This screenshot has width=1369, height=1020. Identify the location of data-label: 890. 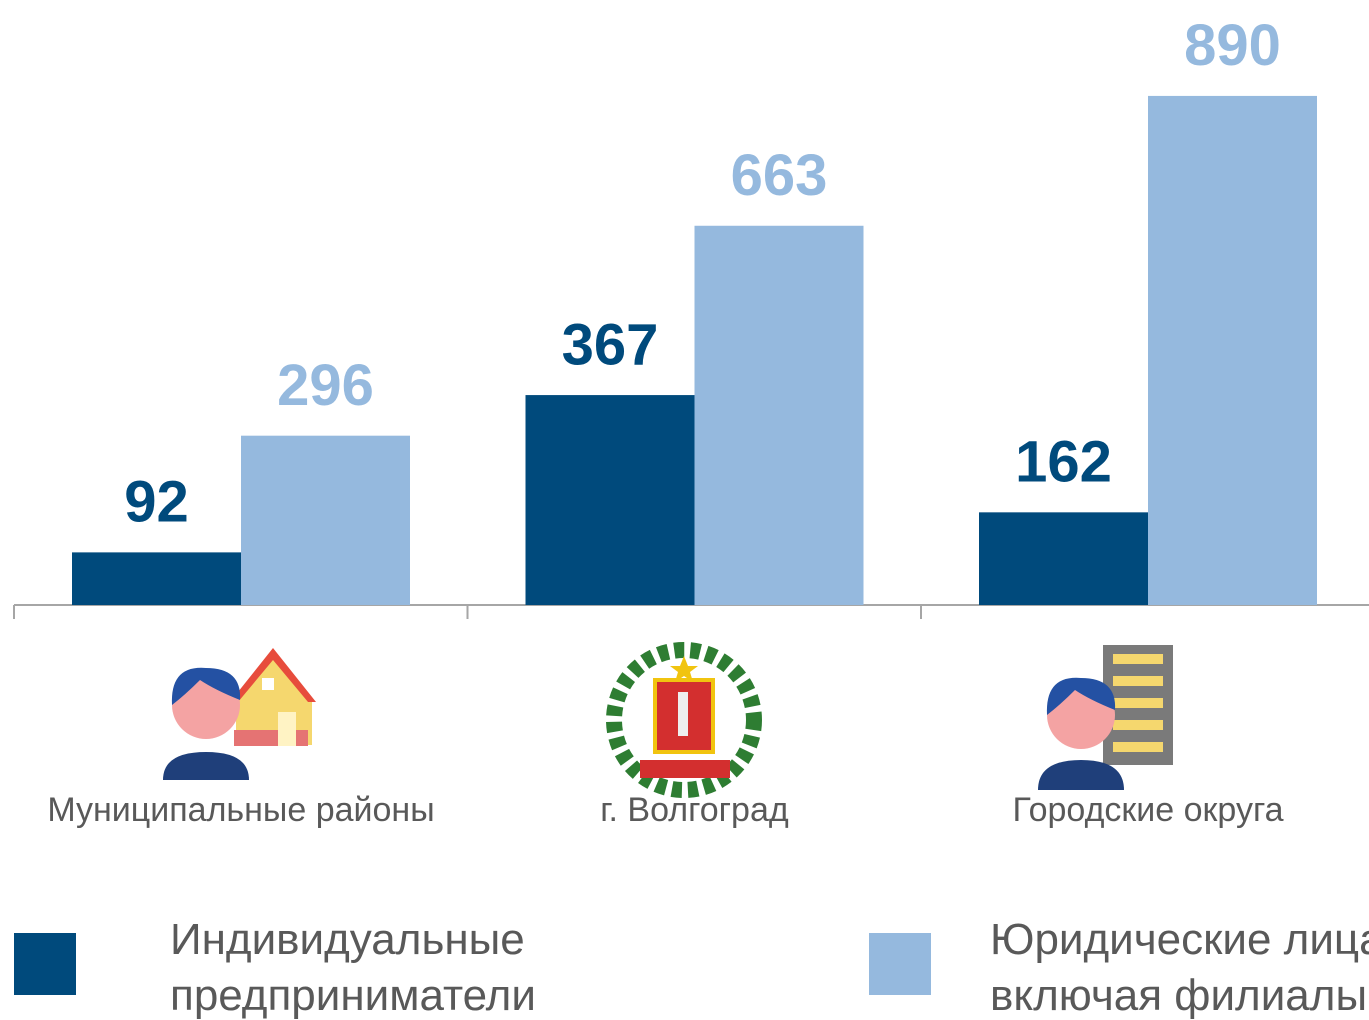
(1232, 45).